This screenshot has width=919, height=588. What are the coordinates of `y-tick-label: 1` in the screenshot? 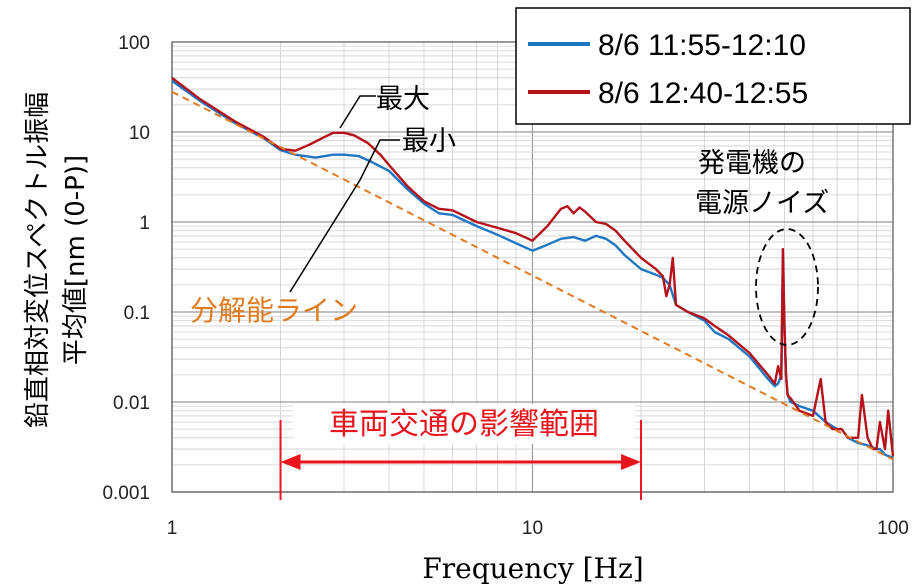 It's located at (144, 223).